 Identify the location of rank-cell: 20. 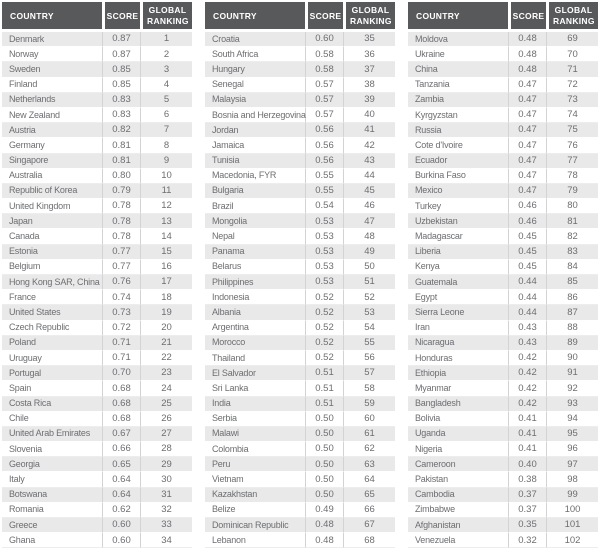
(166, 328).